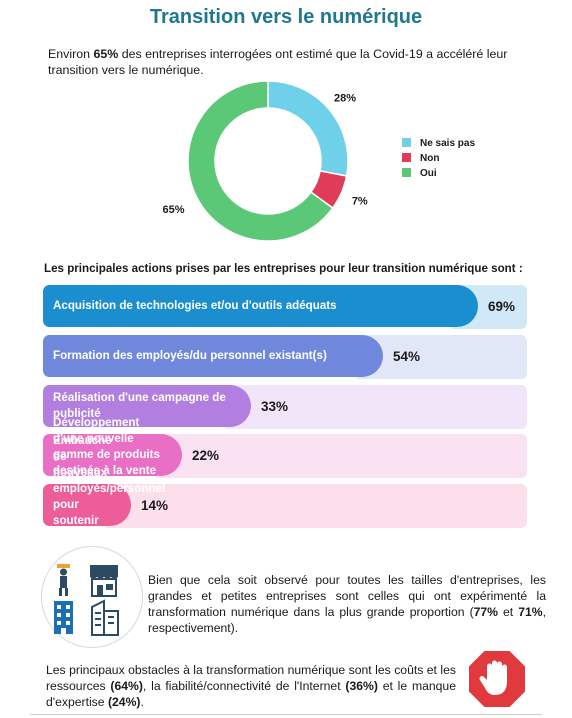  I want to click on donut-slice-oui, so click(260, 161).